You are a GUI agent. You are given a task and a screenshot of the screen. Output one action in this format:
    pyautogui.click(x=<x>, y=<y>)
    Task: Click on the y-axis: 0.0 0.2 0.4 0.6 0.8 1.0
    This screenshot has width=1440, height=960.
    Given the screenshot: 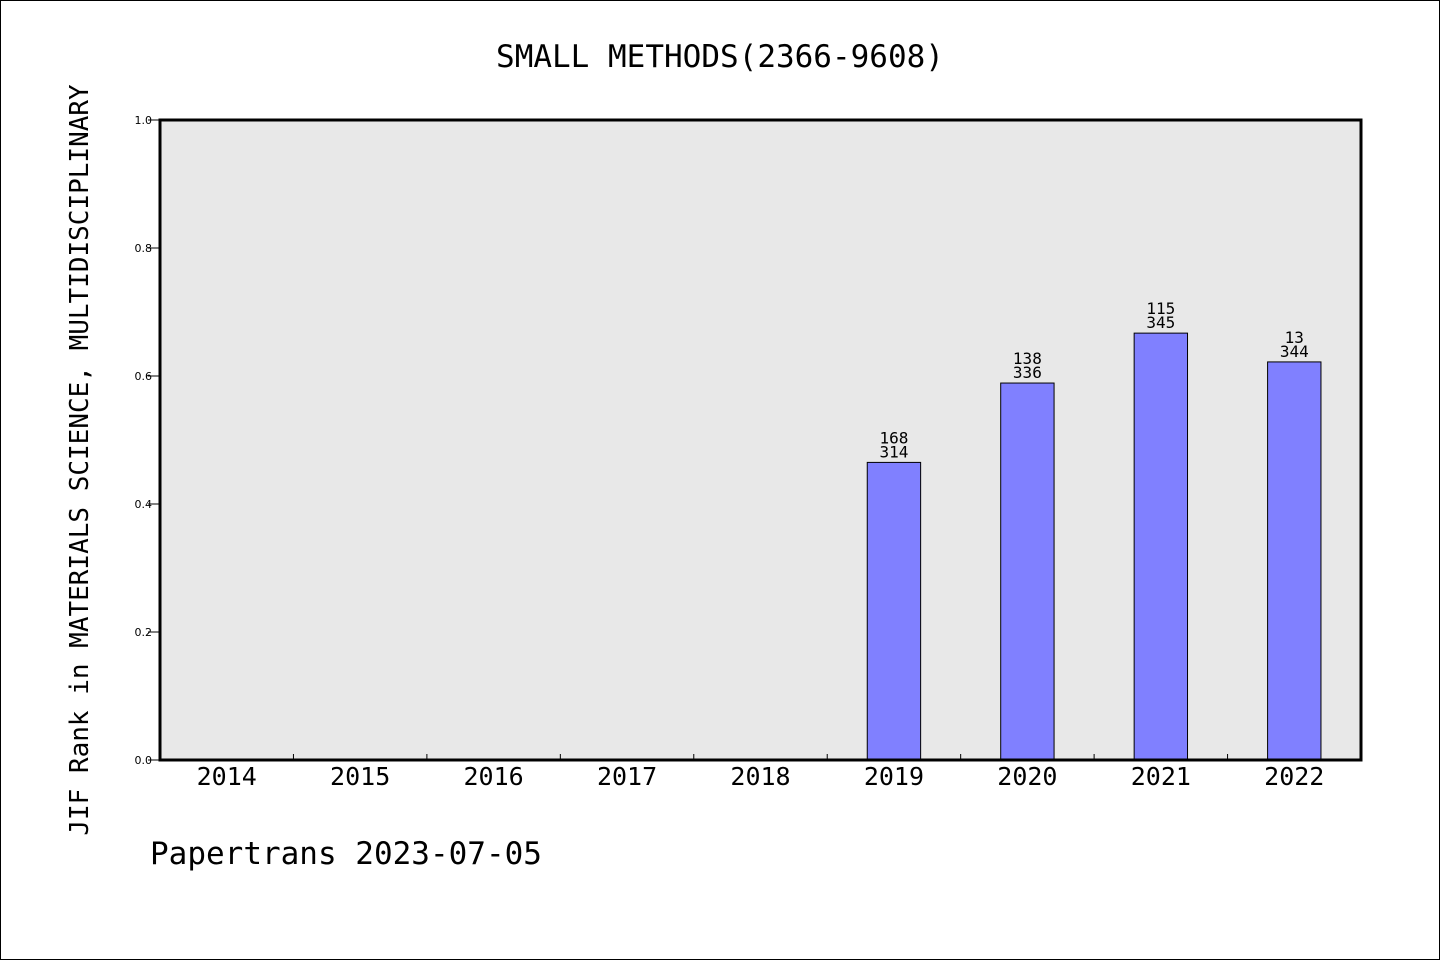 What is the action you would take?
    pyautogui.click(x=147, y=440)
    